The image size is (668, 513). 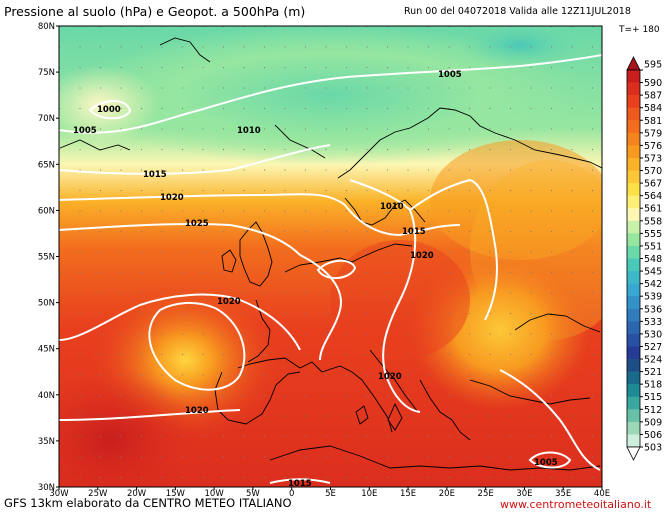 I want to click on colorbar-label: 567, so click(x=653, y=184).